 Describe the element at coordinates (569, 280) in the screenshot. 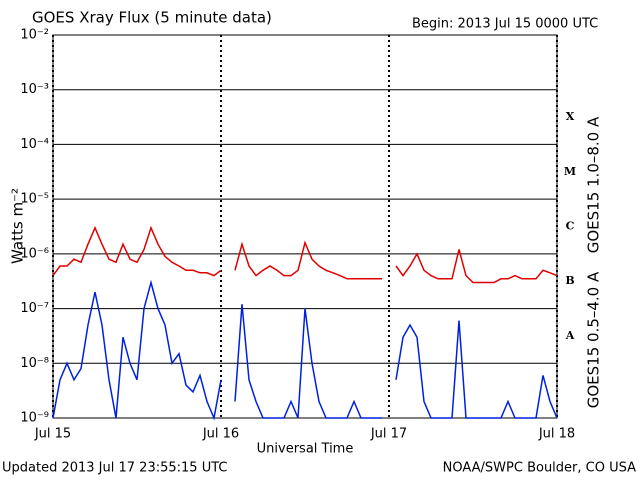

I see `class-label: B` at that location.